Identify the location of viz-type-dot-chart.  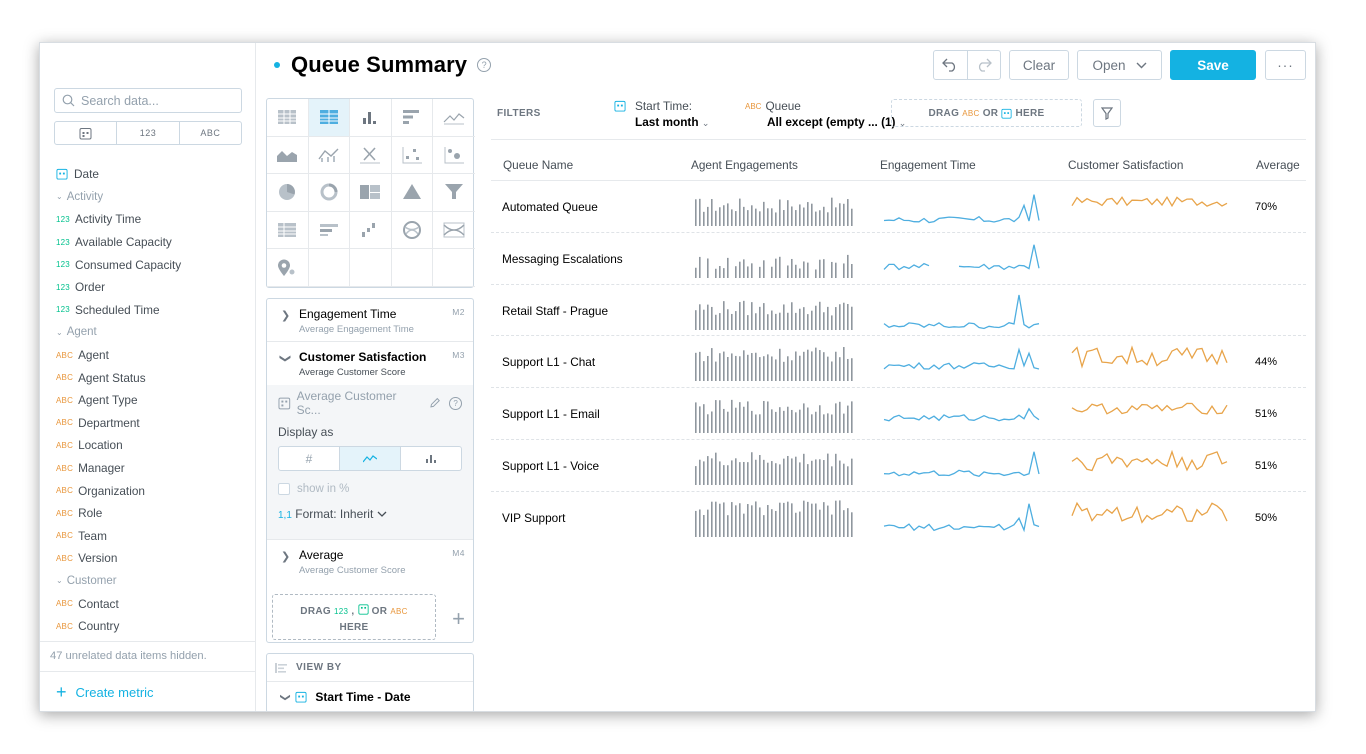
(454, 156).